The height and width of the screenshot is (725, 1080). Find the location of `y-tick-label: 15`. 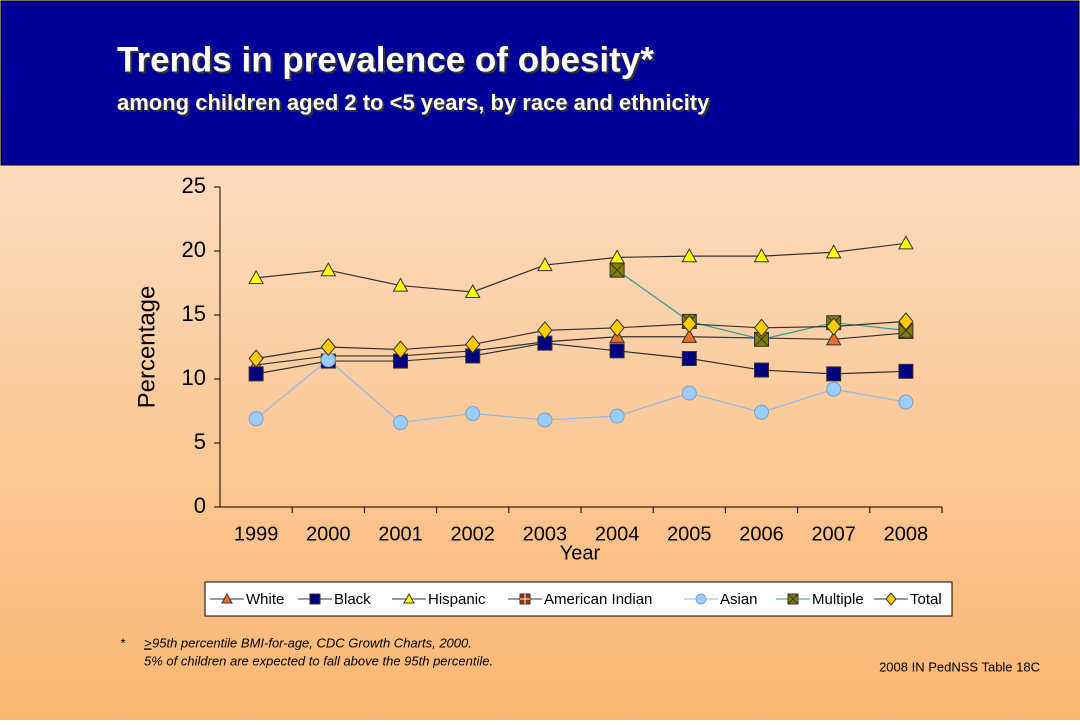

y-tick-label: 15 is located at coordinates (194, 313).